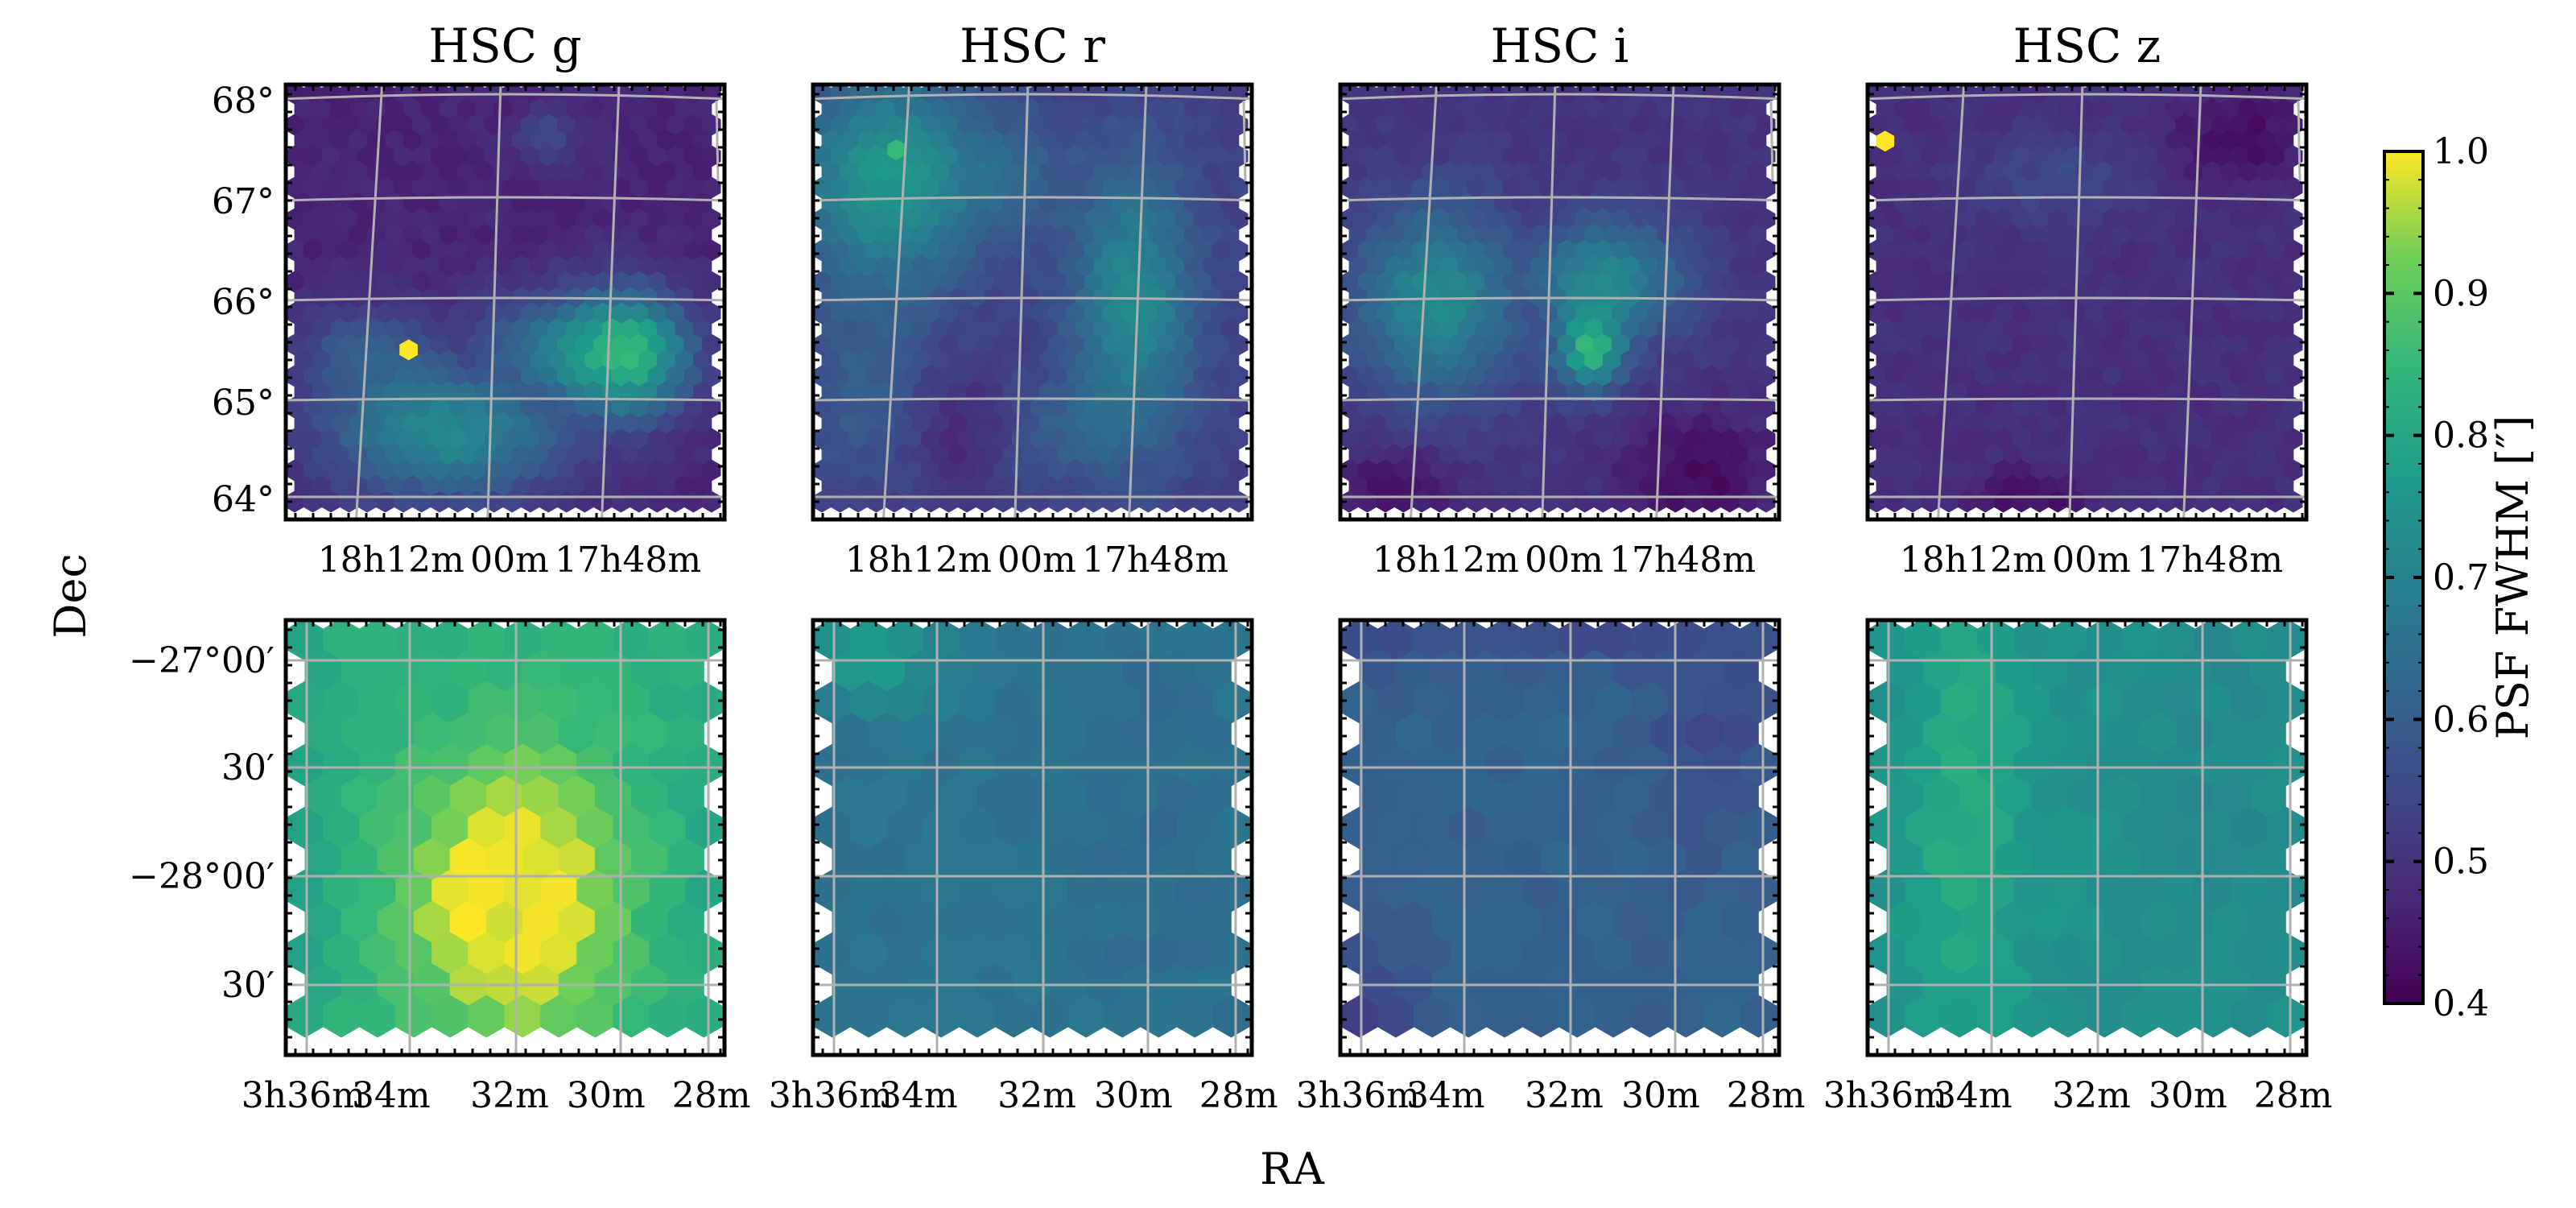 The width and height of the screenshot is (2576, 1208). I want to click on panel-north-g: HSC g 18h12m 00m 17h48m 68° 67° 66° 65° 64°, so click(469, 300).